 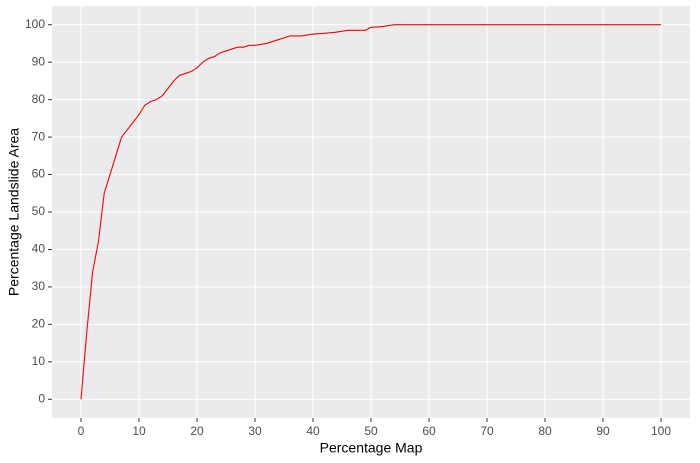 I want to click on y-tick-label: 40, so click(x=39, y=249).